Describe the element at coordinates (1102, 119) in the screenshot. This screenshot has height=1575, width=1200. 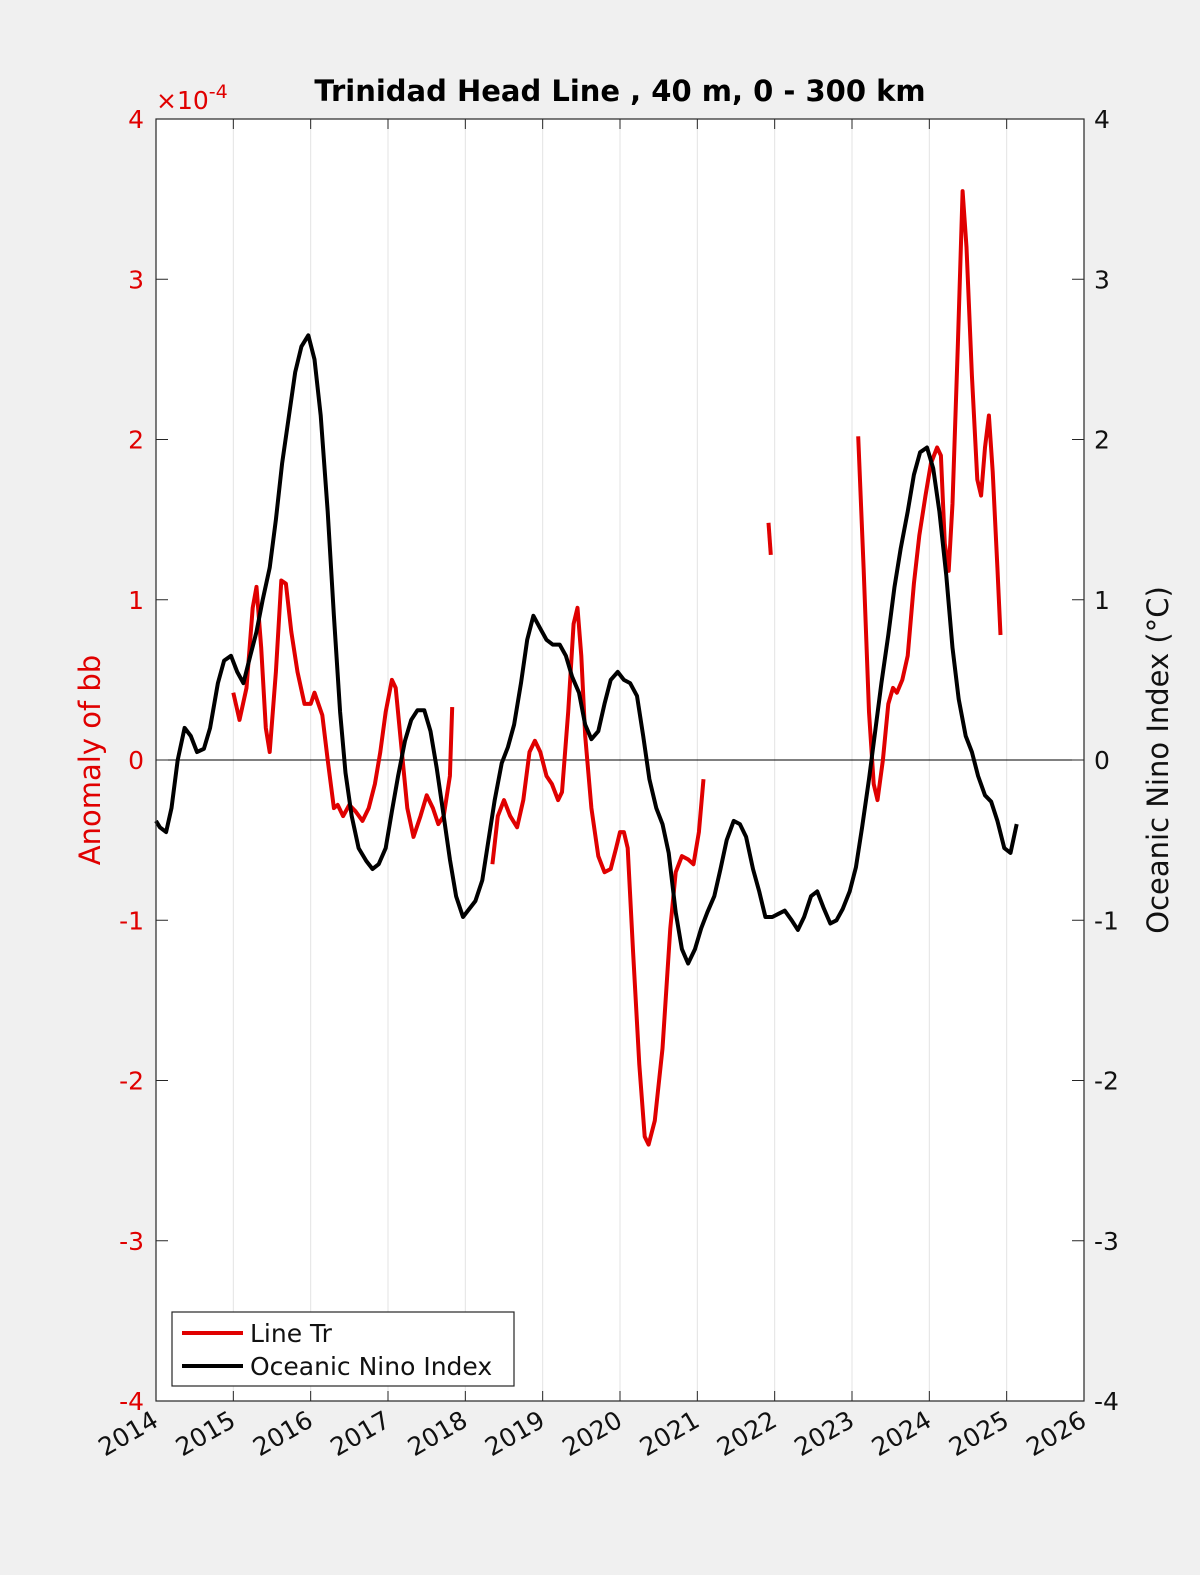
I see `right-tick-label: 4` at that location.